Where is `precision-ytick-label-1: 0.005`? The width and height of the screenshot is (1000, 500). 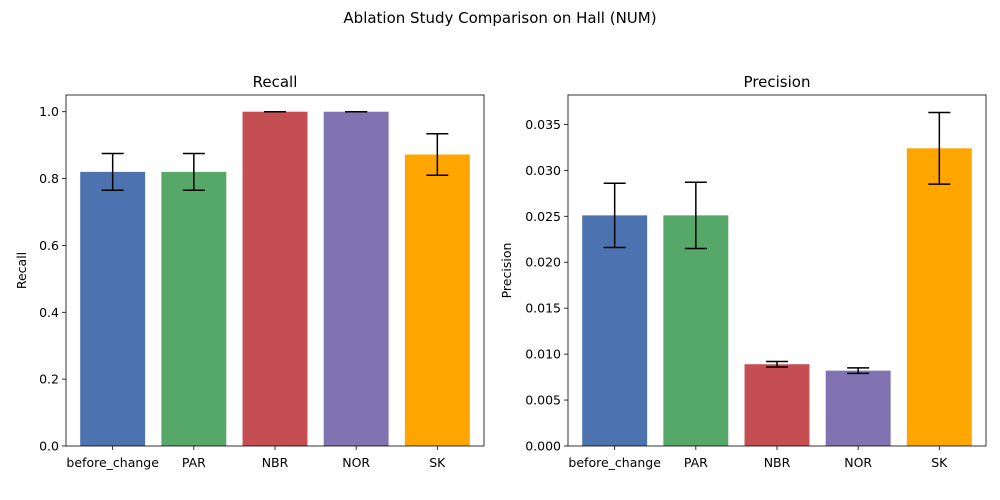 precision-ytick-label-1: 0.005 is located at coordinates (543, 400).